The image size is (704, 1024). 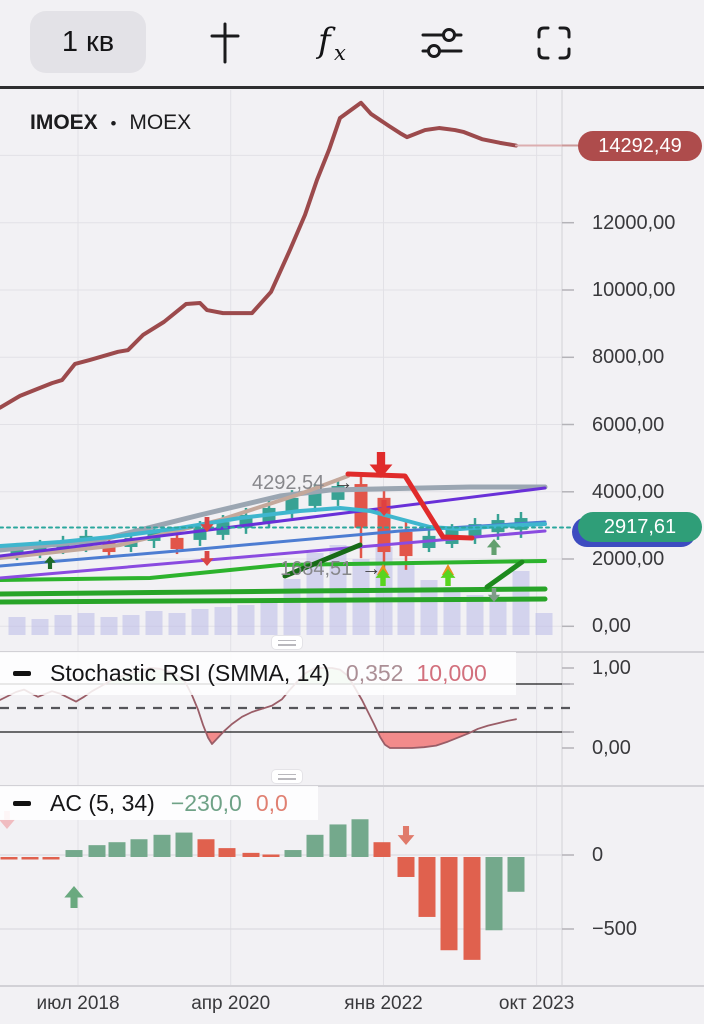 I want to click on chart-toolbar: 1 кв f x, so click(x=352, y=43).